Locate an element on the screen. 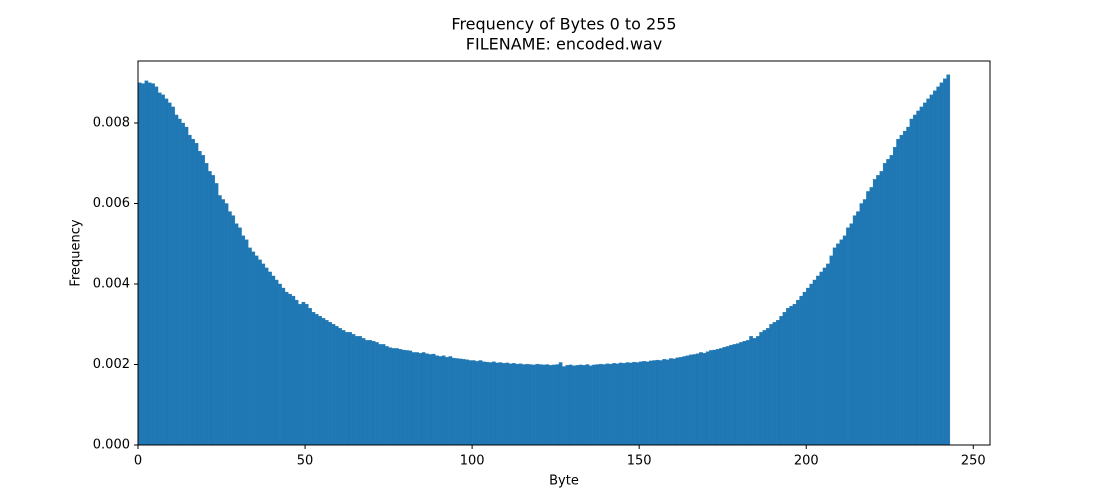 The image size is (1100, 500). x-tick-label: 100 is located at coordinates (472, 461).